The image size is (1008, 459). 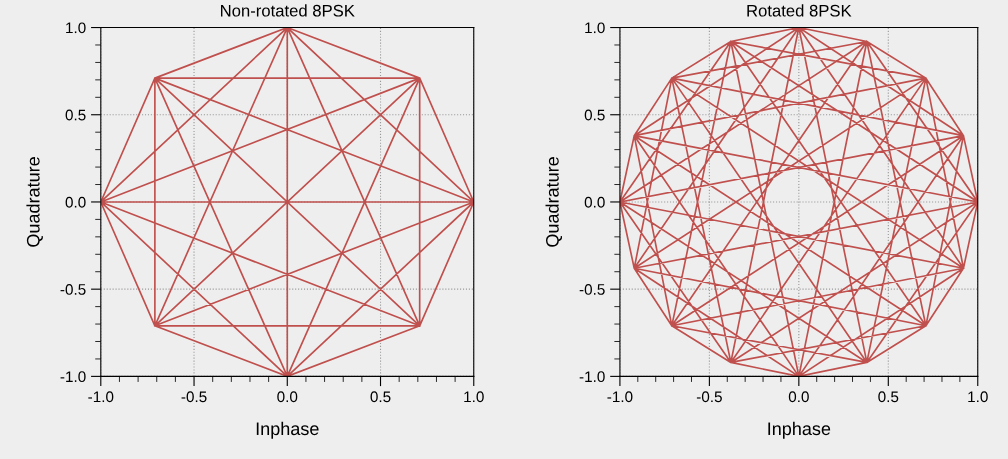 I want to click on chart-title: Rotated 8PSK, so click(x=799, y=10).